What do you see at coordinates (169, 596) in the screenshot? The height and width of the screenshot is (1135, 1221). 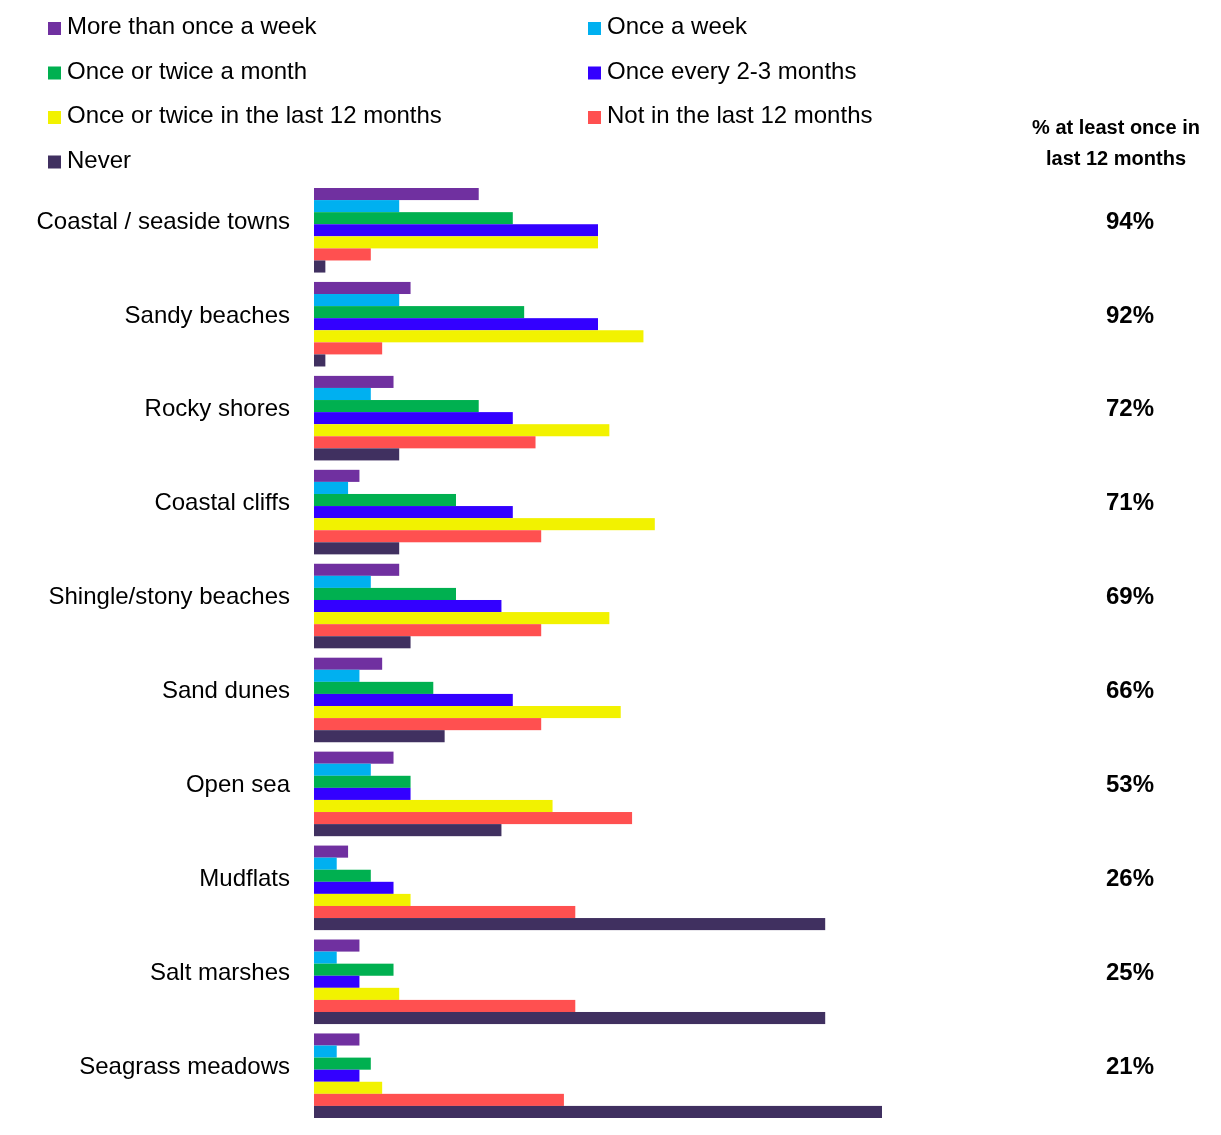 I see `y-tick-label: Shingle/stony beaches` at bounding box center [169, 596].